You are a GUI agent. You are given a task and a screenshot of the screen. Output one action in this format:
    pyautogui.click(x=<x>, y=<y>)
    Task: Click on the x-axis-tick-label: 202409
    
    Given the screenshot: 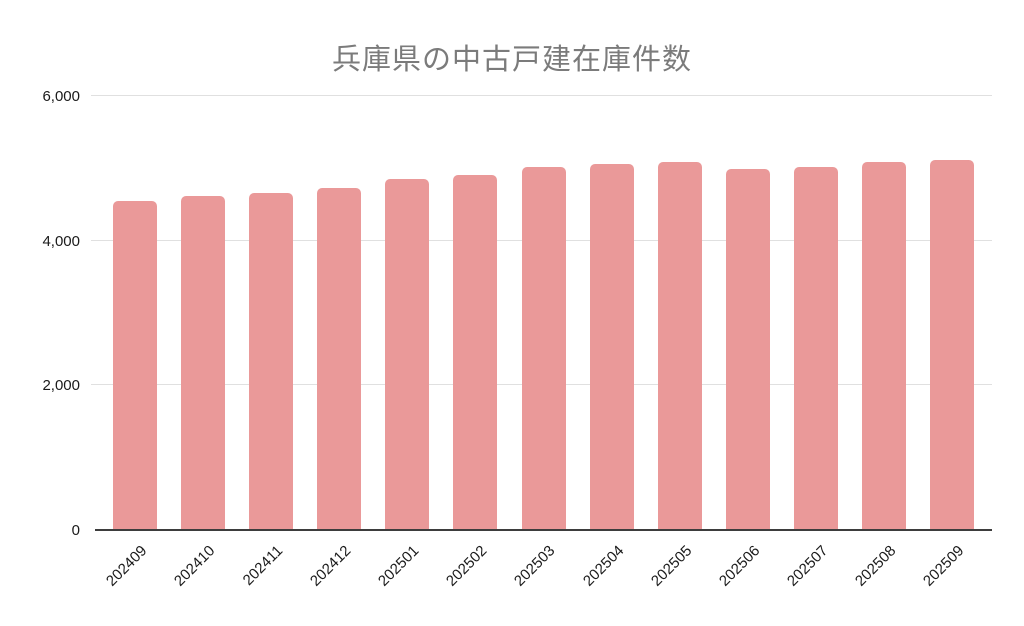 What is the action you would take?
    pyautogui.click(x=126, y=566)
    